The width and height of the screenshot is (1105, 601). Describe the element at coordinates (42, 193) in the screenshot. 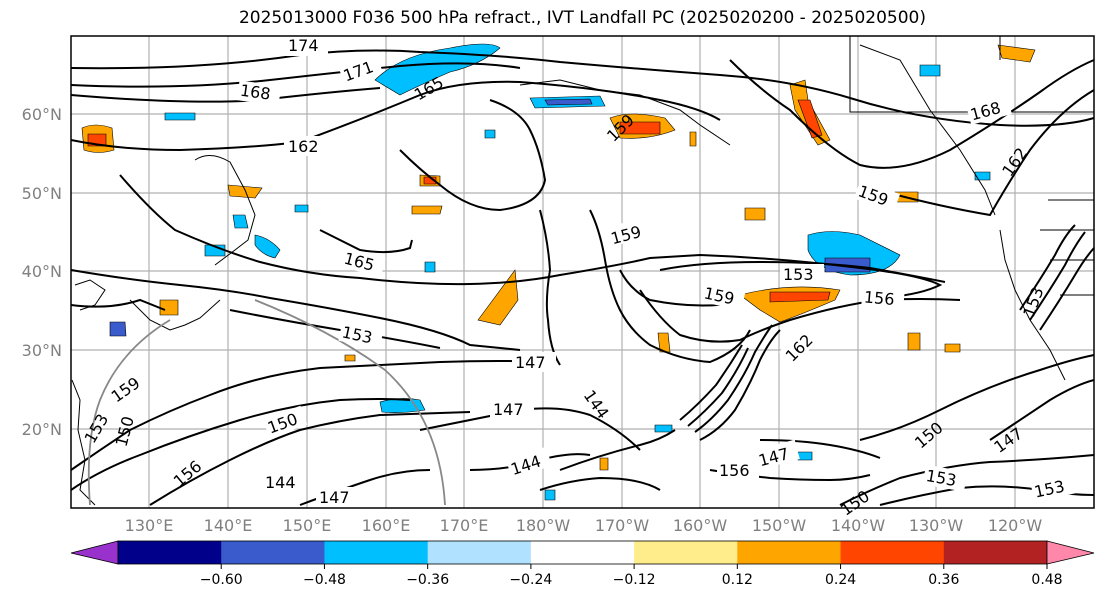

I see `lat-label: 50°N` at that location.